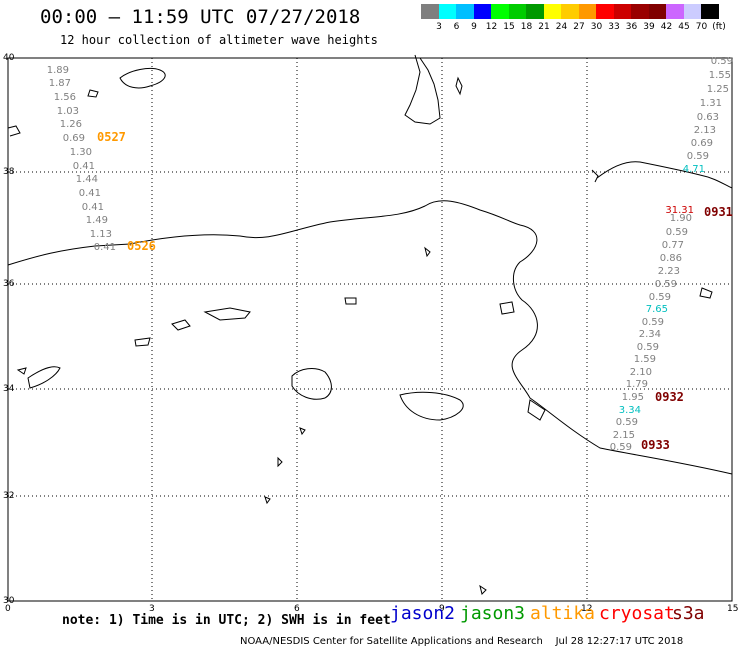 This screenshot has height=650, width=740. What do you see at coordinates (71, 124) in the screenshot?
I see `wave-value: 1.26` at bounding box center [71, 124].